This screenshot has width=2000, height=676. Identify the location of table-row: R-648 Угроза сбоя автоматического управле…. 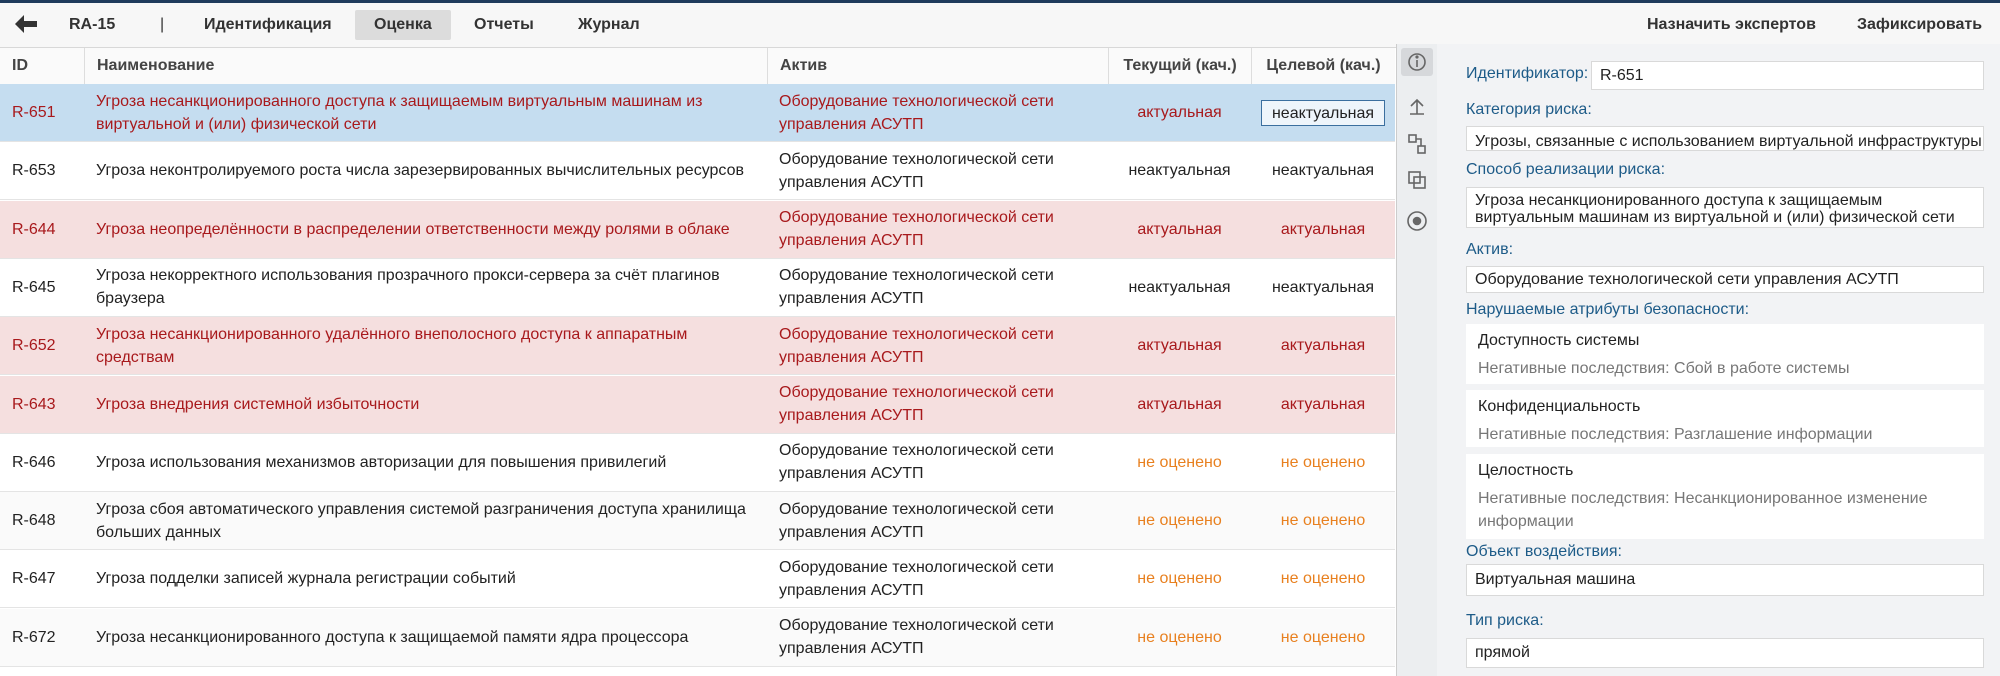
(697, 521).